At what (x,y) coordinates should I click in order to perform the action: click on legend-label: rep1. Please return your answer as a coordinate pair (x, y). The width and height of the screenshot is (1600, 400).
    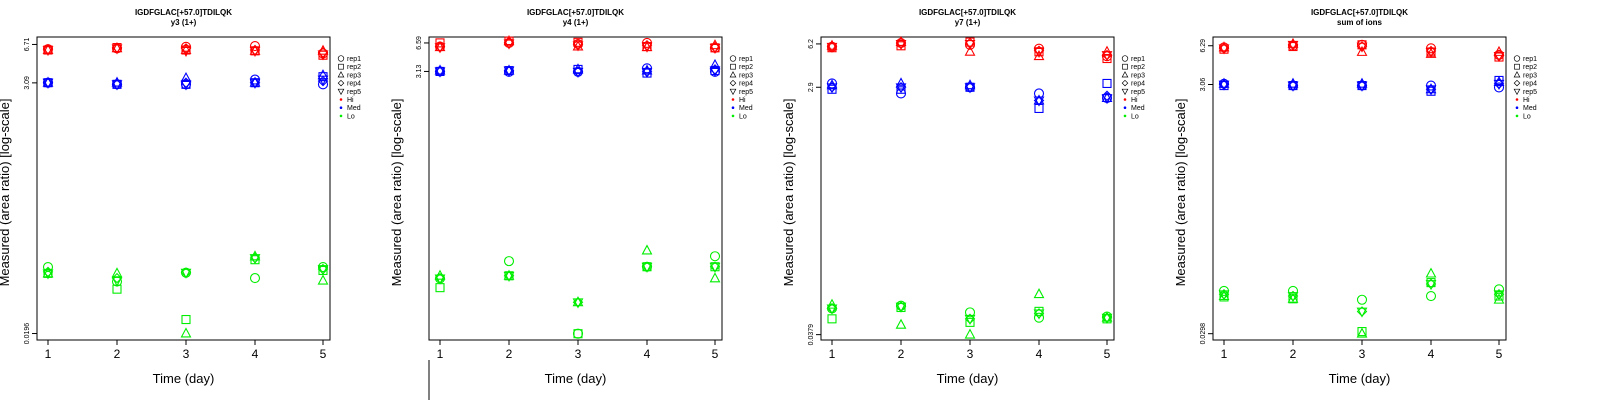
    Looking at the image, I should click on (1138, 59).